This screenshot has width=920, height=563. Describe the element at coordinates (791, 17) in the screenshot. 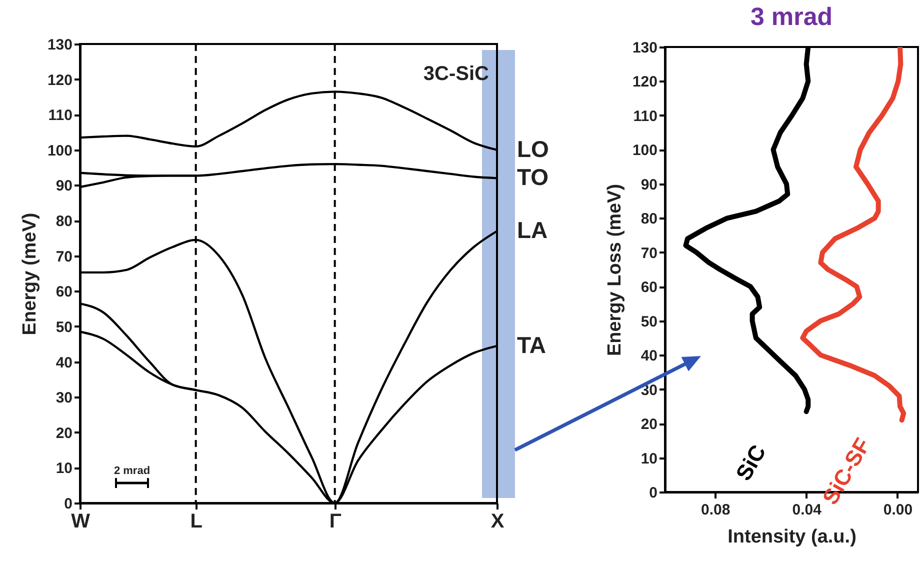

I see `chart-title: 3 mrad` at that location.